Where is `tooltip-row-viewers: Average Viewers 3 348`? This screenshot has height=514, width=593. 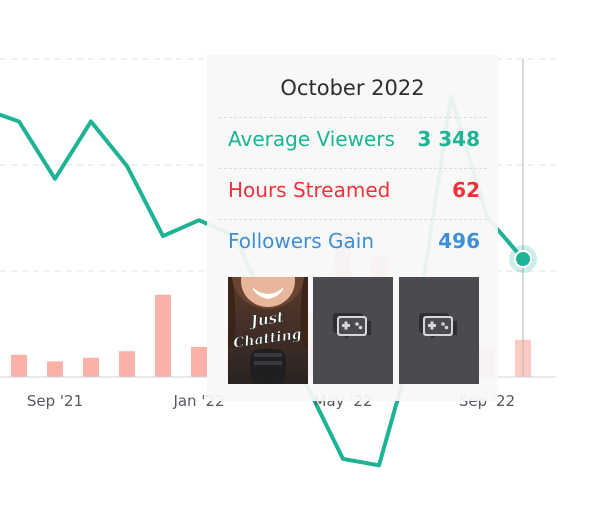 tooltip-row-viewers: Average Viewers 3 348 is located at coordinates (354, 142).